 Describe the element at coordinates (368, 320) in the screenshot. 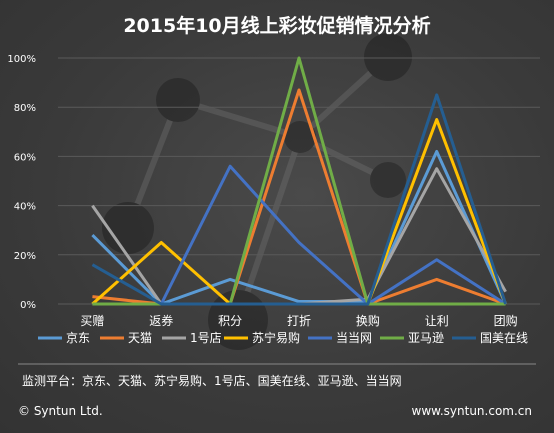

I see `x-category-label: 换购` at that location.